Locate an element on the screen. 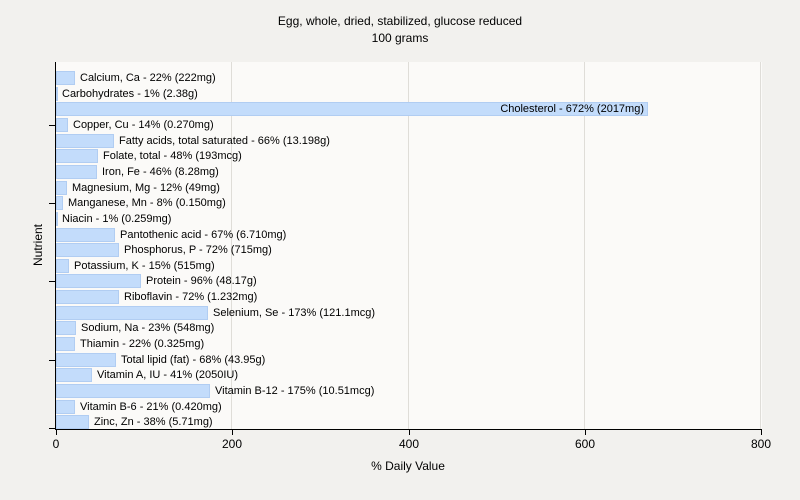 The height and width of the screenshot is (500, 800). x-axis-label: % Daily Value is located at coordinates (408, 466).